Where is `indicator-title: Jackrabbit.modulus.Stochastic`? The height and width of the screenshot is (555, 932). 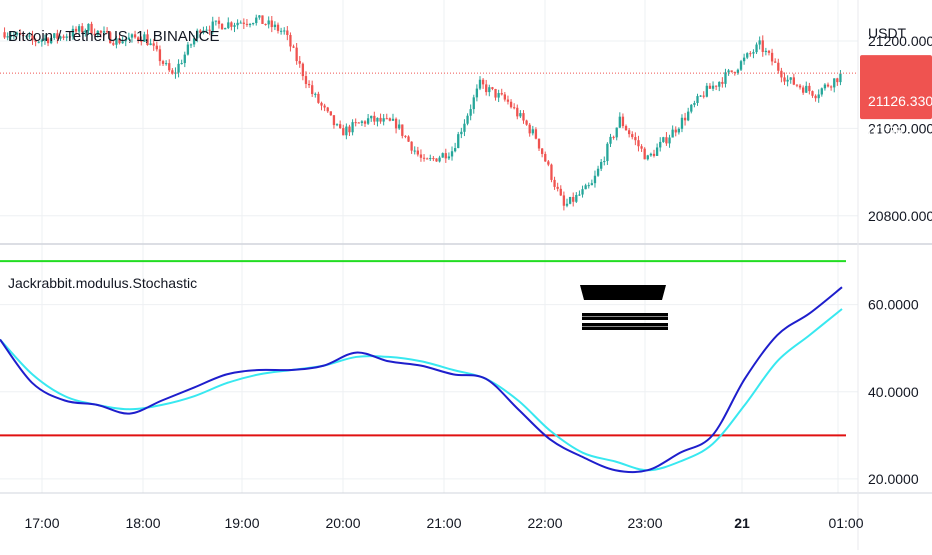 indicator-title: Jackrabbit.modulus.Stochastic is located at coordinates (102, 283).